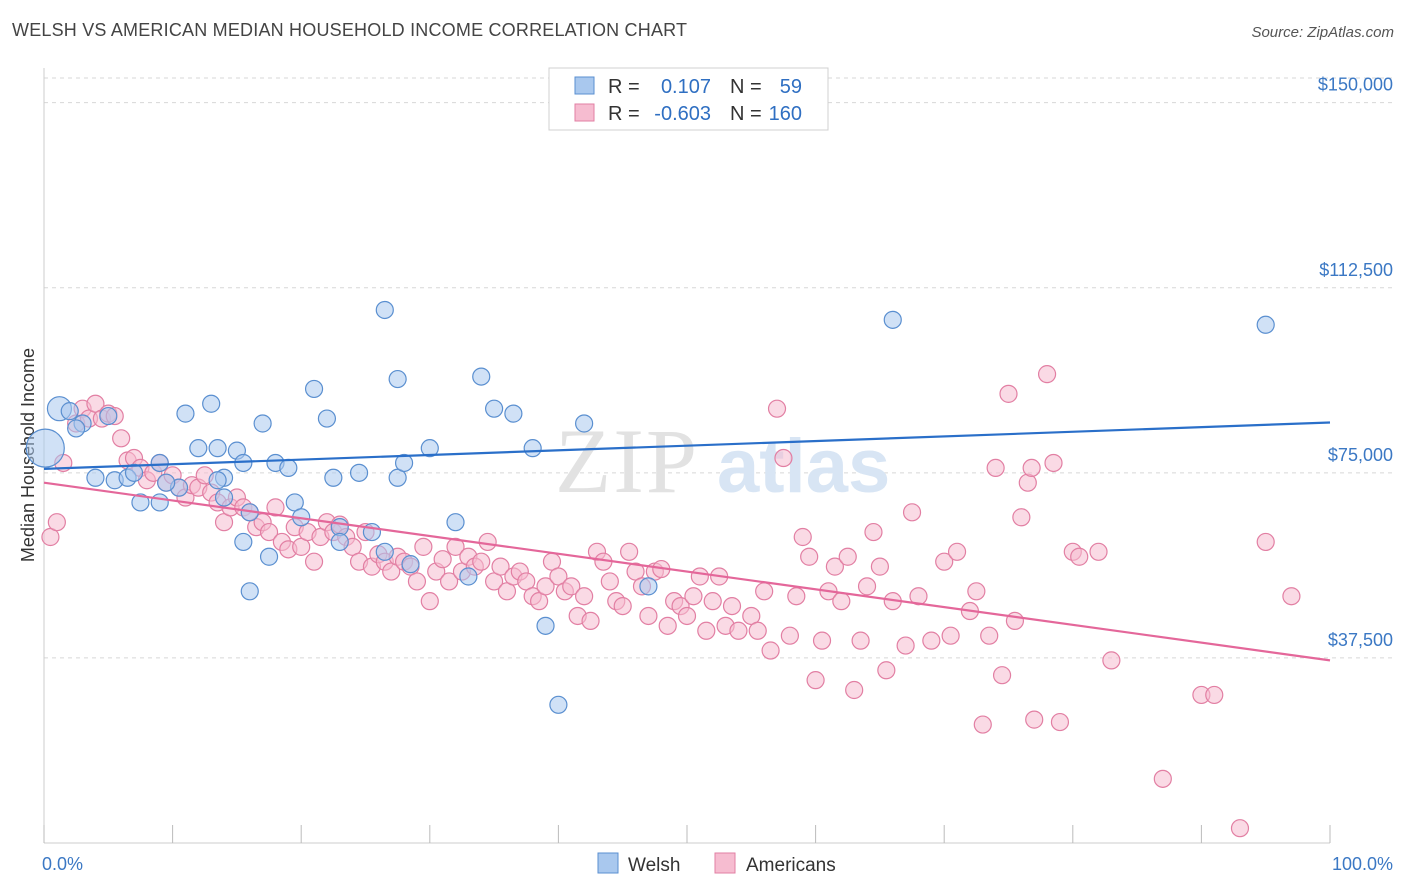 This screenshot has height=892, width=1406. What do you see at coordinates (791, 87) in the screenshot?
I see `legend-n-value-welsh: 59` at bounding box center [791, 87].